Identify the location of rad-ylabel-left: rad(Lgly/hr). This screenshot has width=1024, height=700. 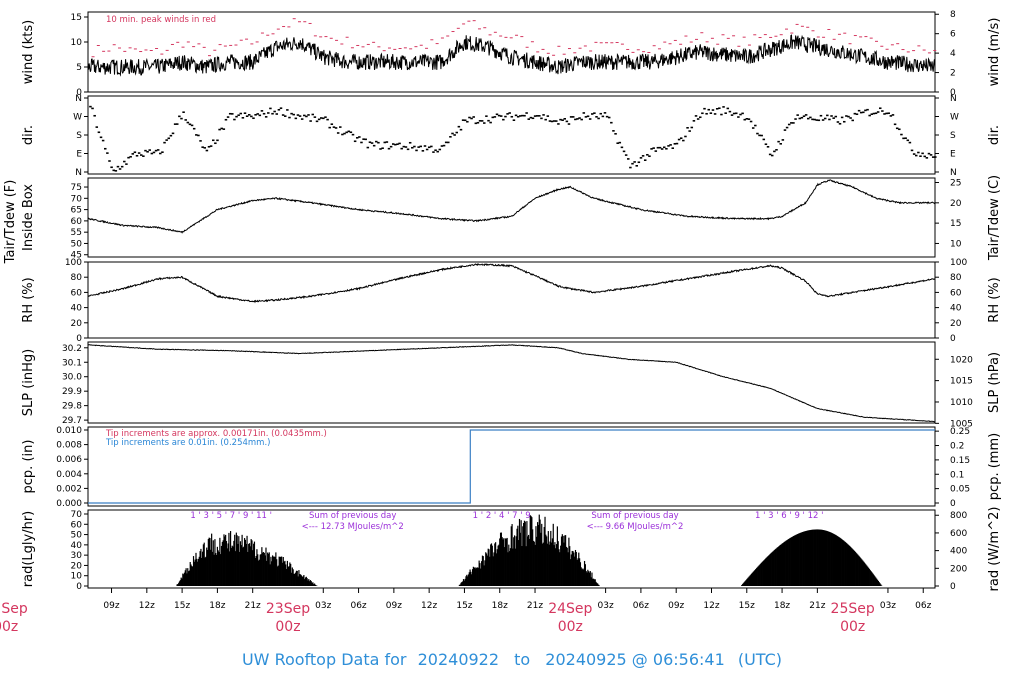
(28, 549).